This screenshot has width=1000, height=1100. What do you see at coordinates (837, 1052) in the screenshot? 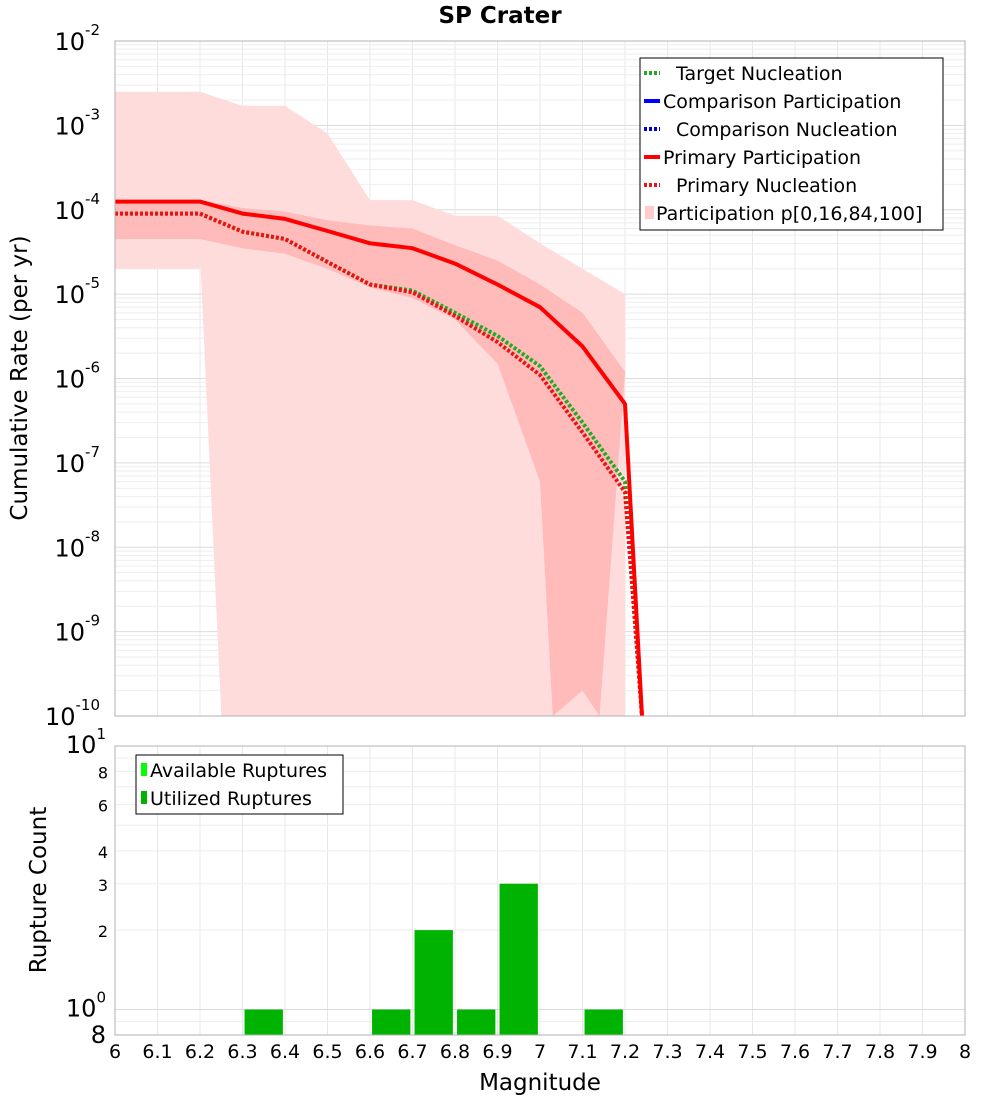
I see `x-tick-label: 7.7` at bounding box center [837, 1052].